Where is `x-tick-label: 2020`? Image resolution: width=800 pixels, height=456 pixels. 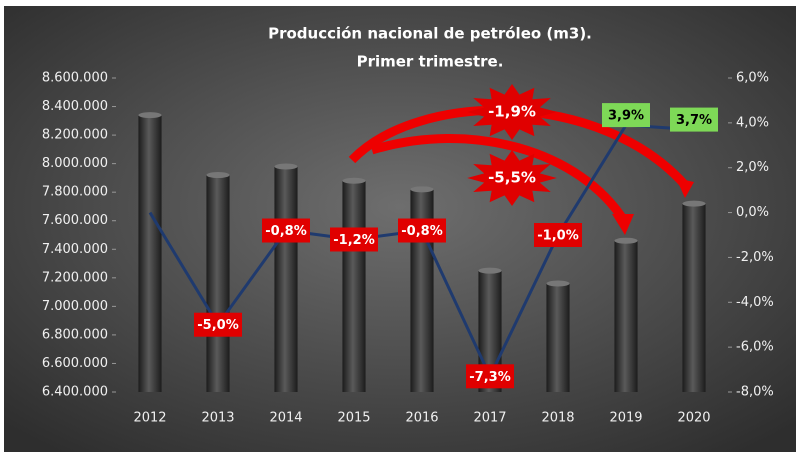 x-tick-label: 2020 is located at coordinates (693, 418).